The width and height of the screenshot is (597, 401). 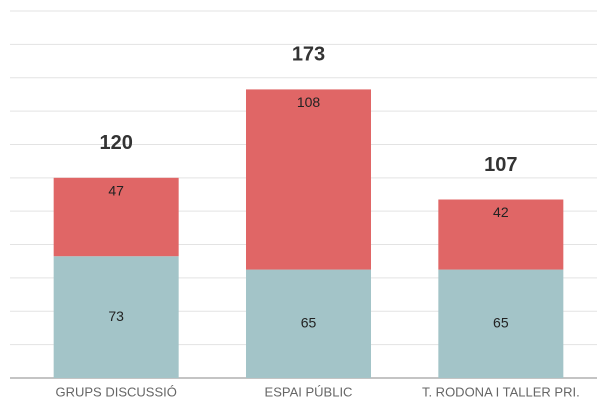 I want to click on segment-label: 73, so click(x=116, y=316).